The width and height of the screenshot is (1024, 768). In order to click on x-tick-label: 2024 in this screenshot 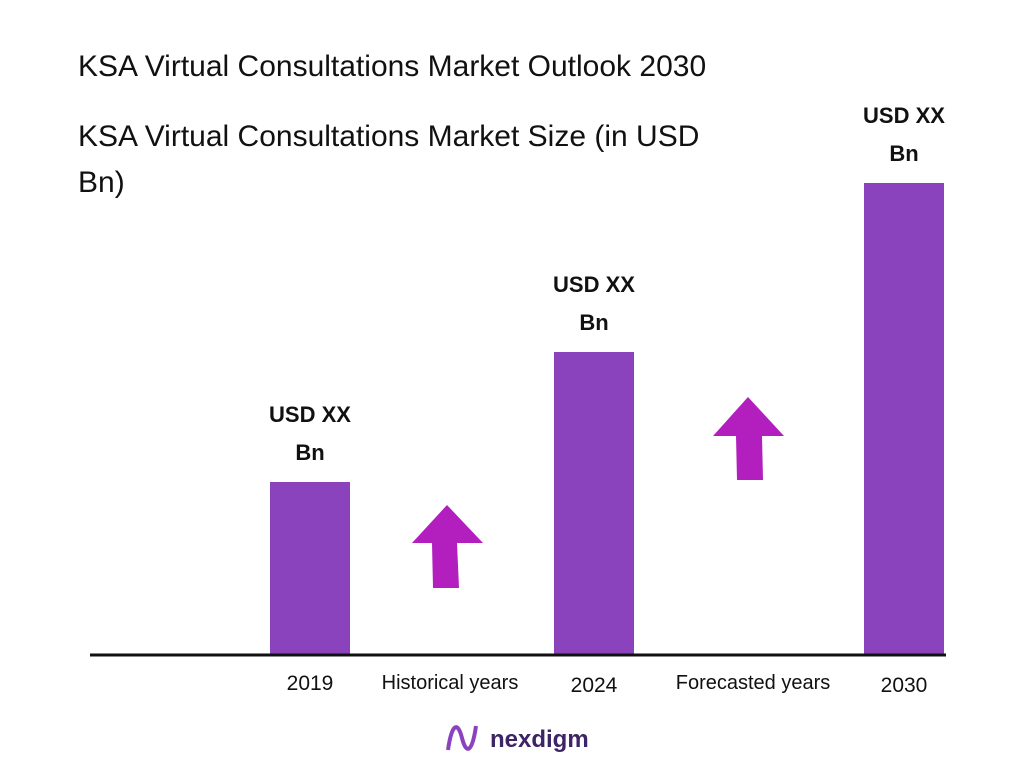, I will do `click(594, 685)`.